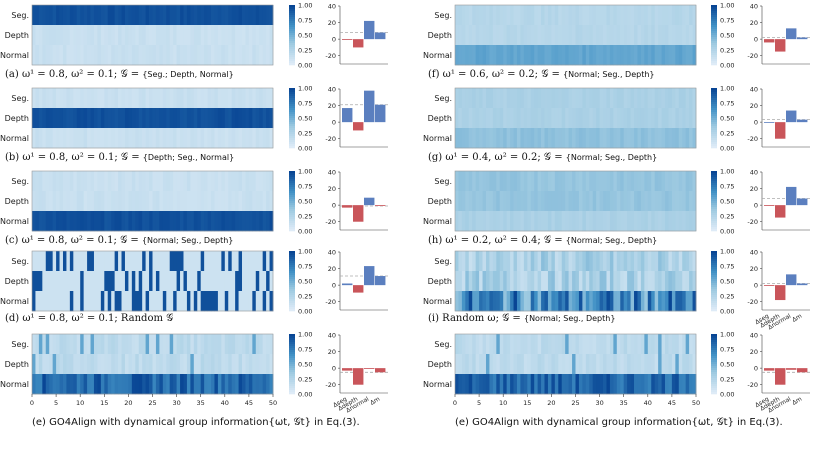  Describe the element at coordinates (347, 206) in the screenshot. I see `bar-Δseg` at that location.